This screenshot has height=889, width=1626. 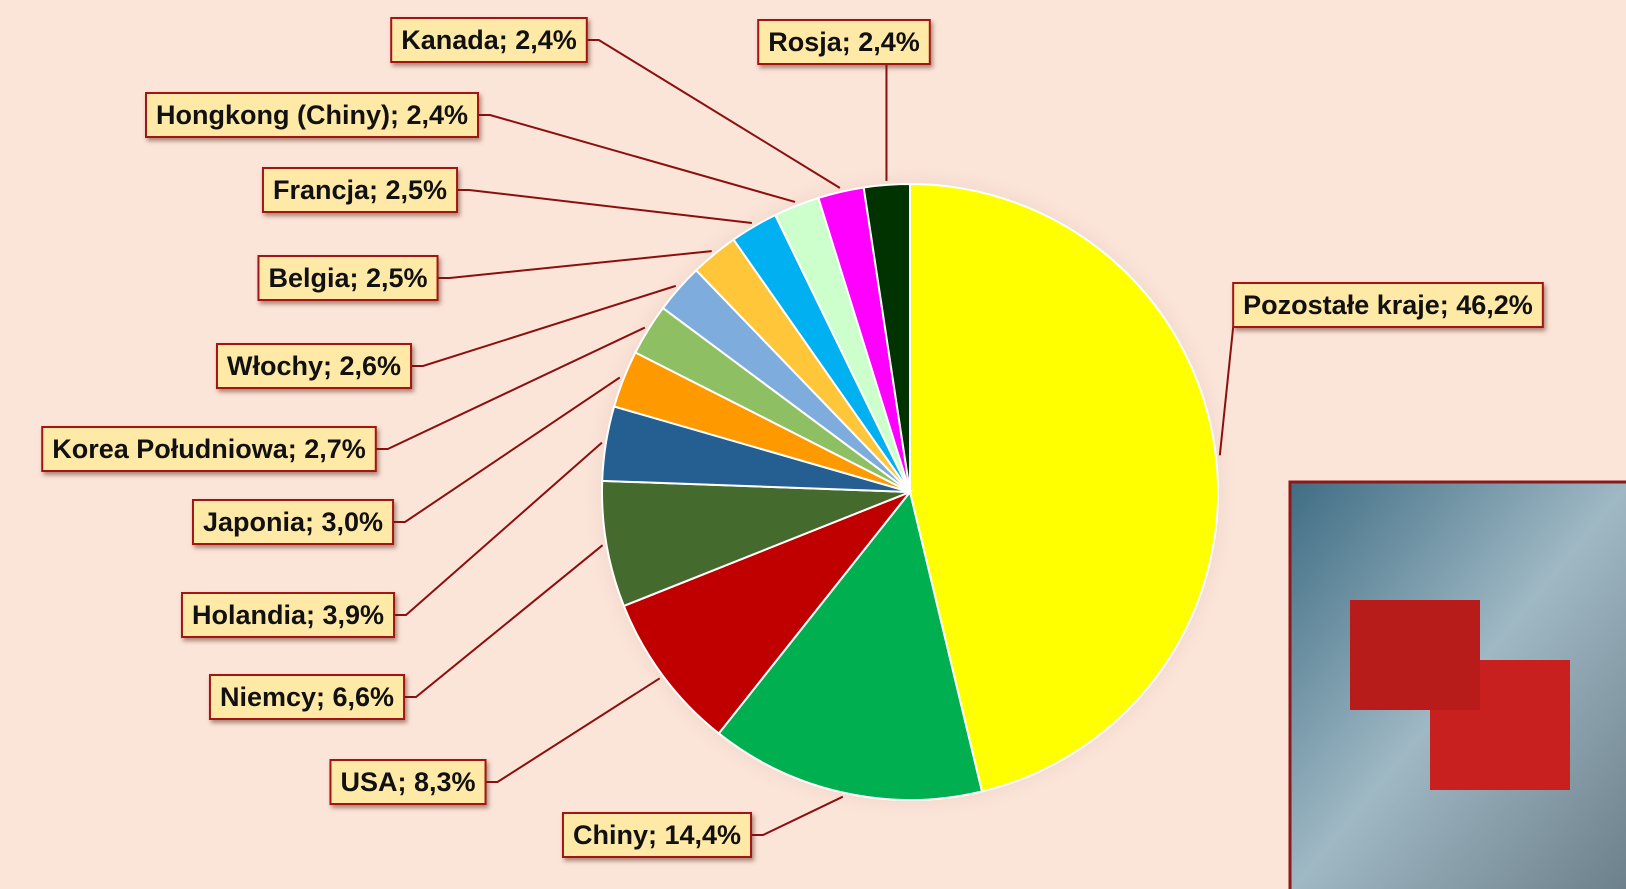 I want to click on data-label-text: Niemcy; 6,6%, so click(x=307, y=697).